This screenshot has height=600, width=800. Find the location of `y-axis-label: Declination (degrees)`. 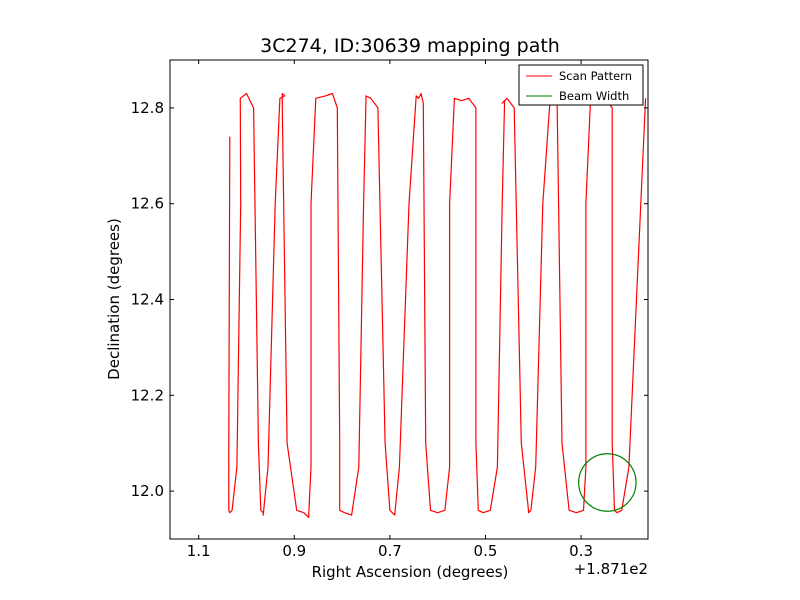

y-axis-label: Declination (degrees) is located at coordinates (114, 299).